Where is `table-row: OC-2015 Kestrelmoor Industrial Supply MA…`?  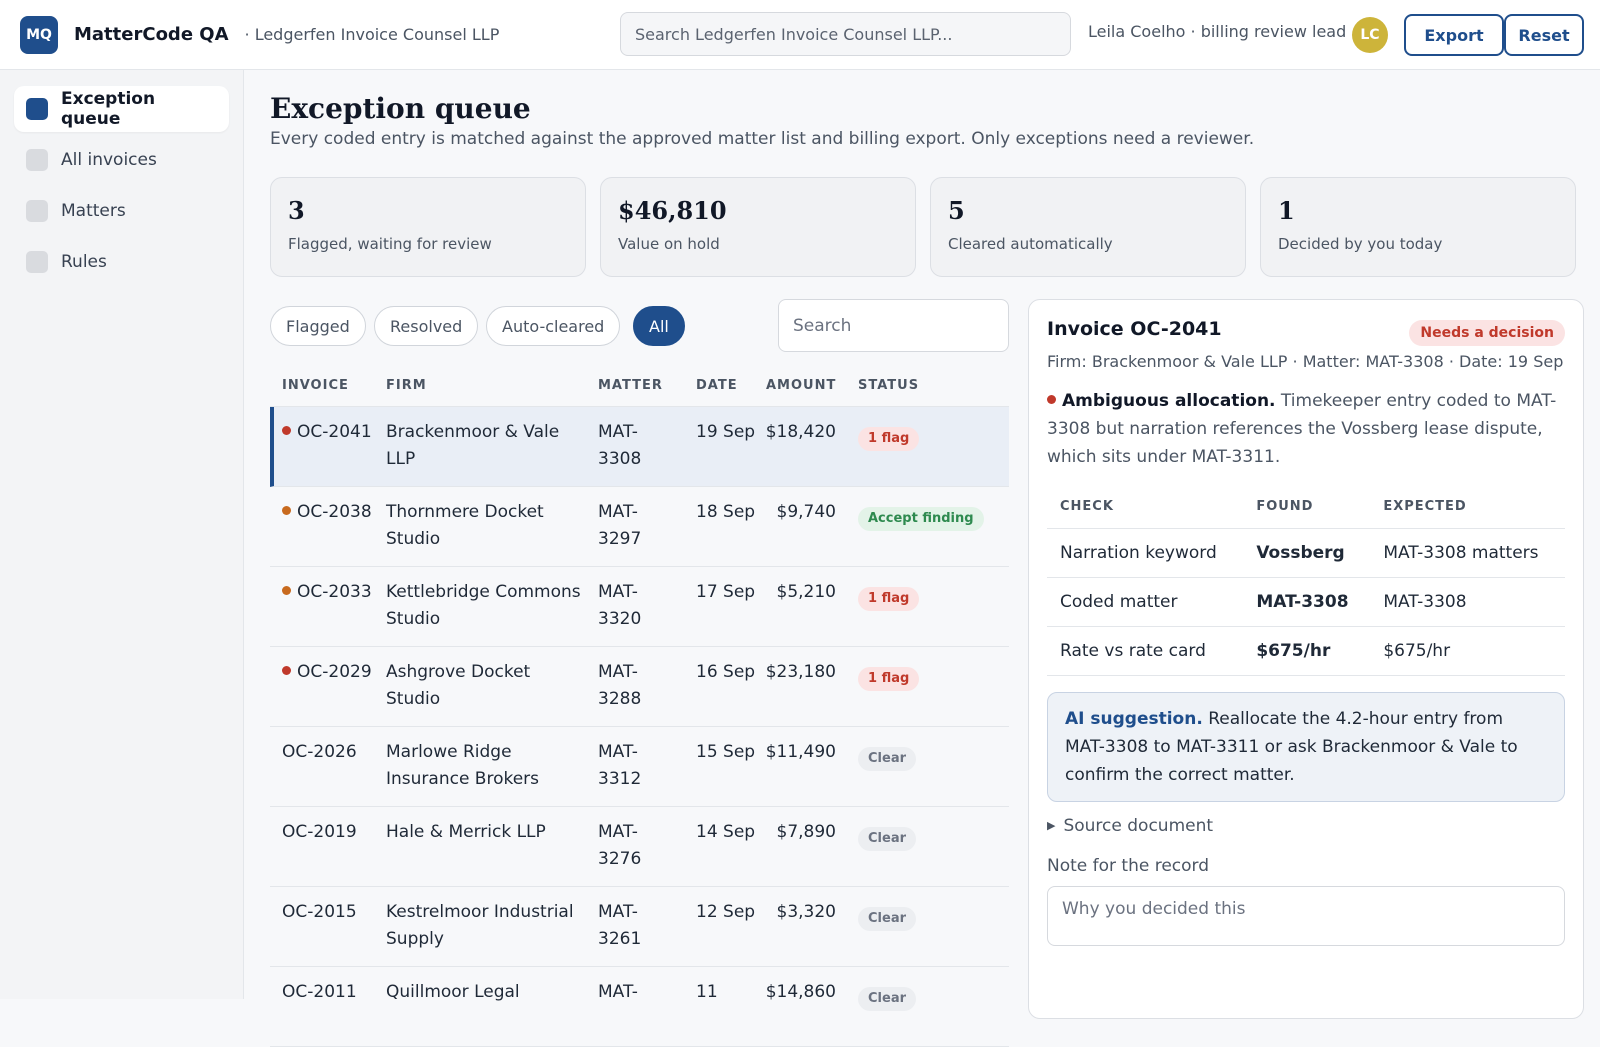
table-row: OC-2015 Kestrelmoor Industrial Supply MA… is located at coordinates (639, 927).